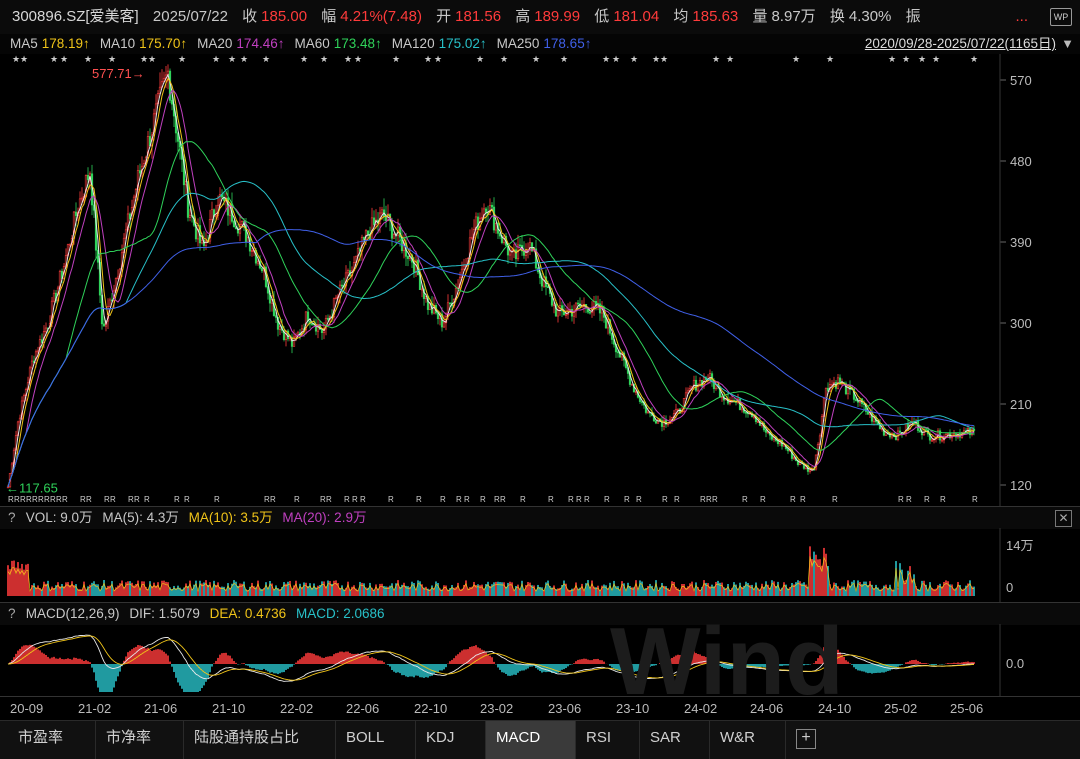 This screenshot has height=759, width=1080. Describe the element at coordinates (632, 709) in the screenshot. I see `x-tick-label: 23-10` at that location.